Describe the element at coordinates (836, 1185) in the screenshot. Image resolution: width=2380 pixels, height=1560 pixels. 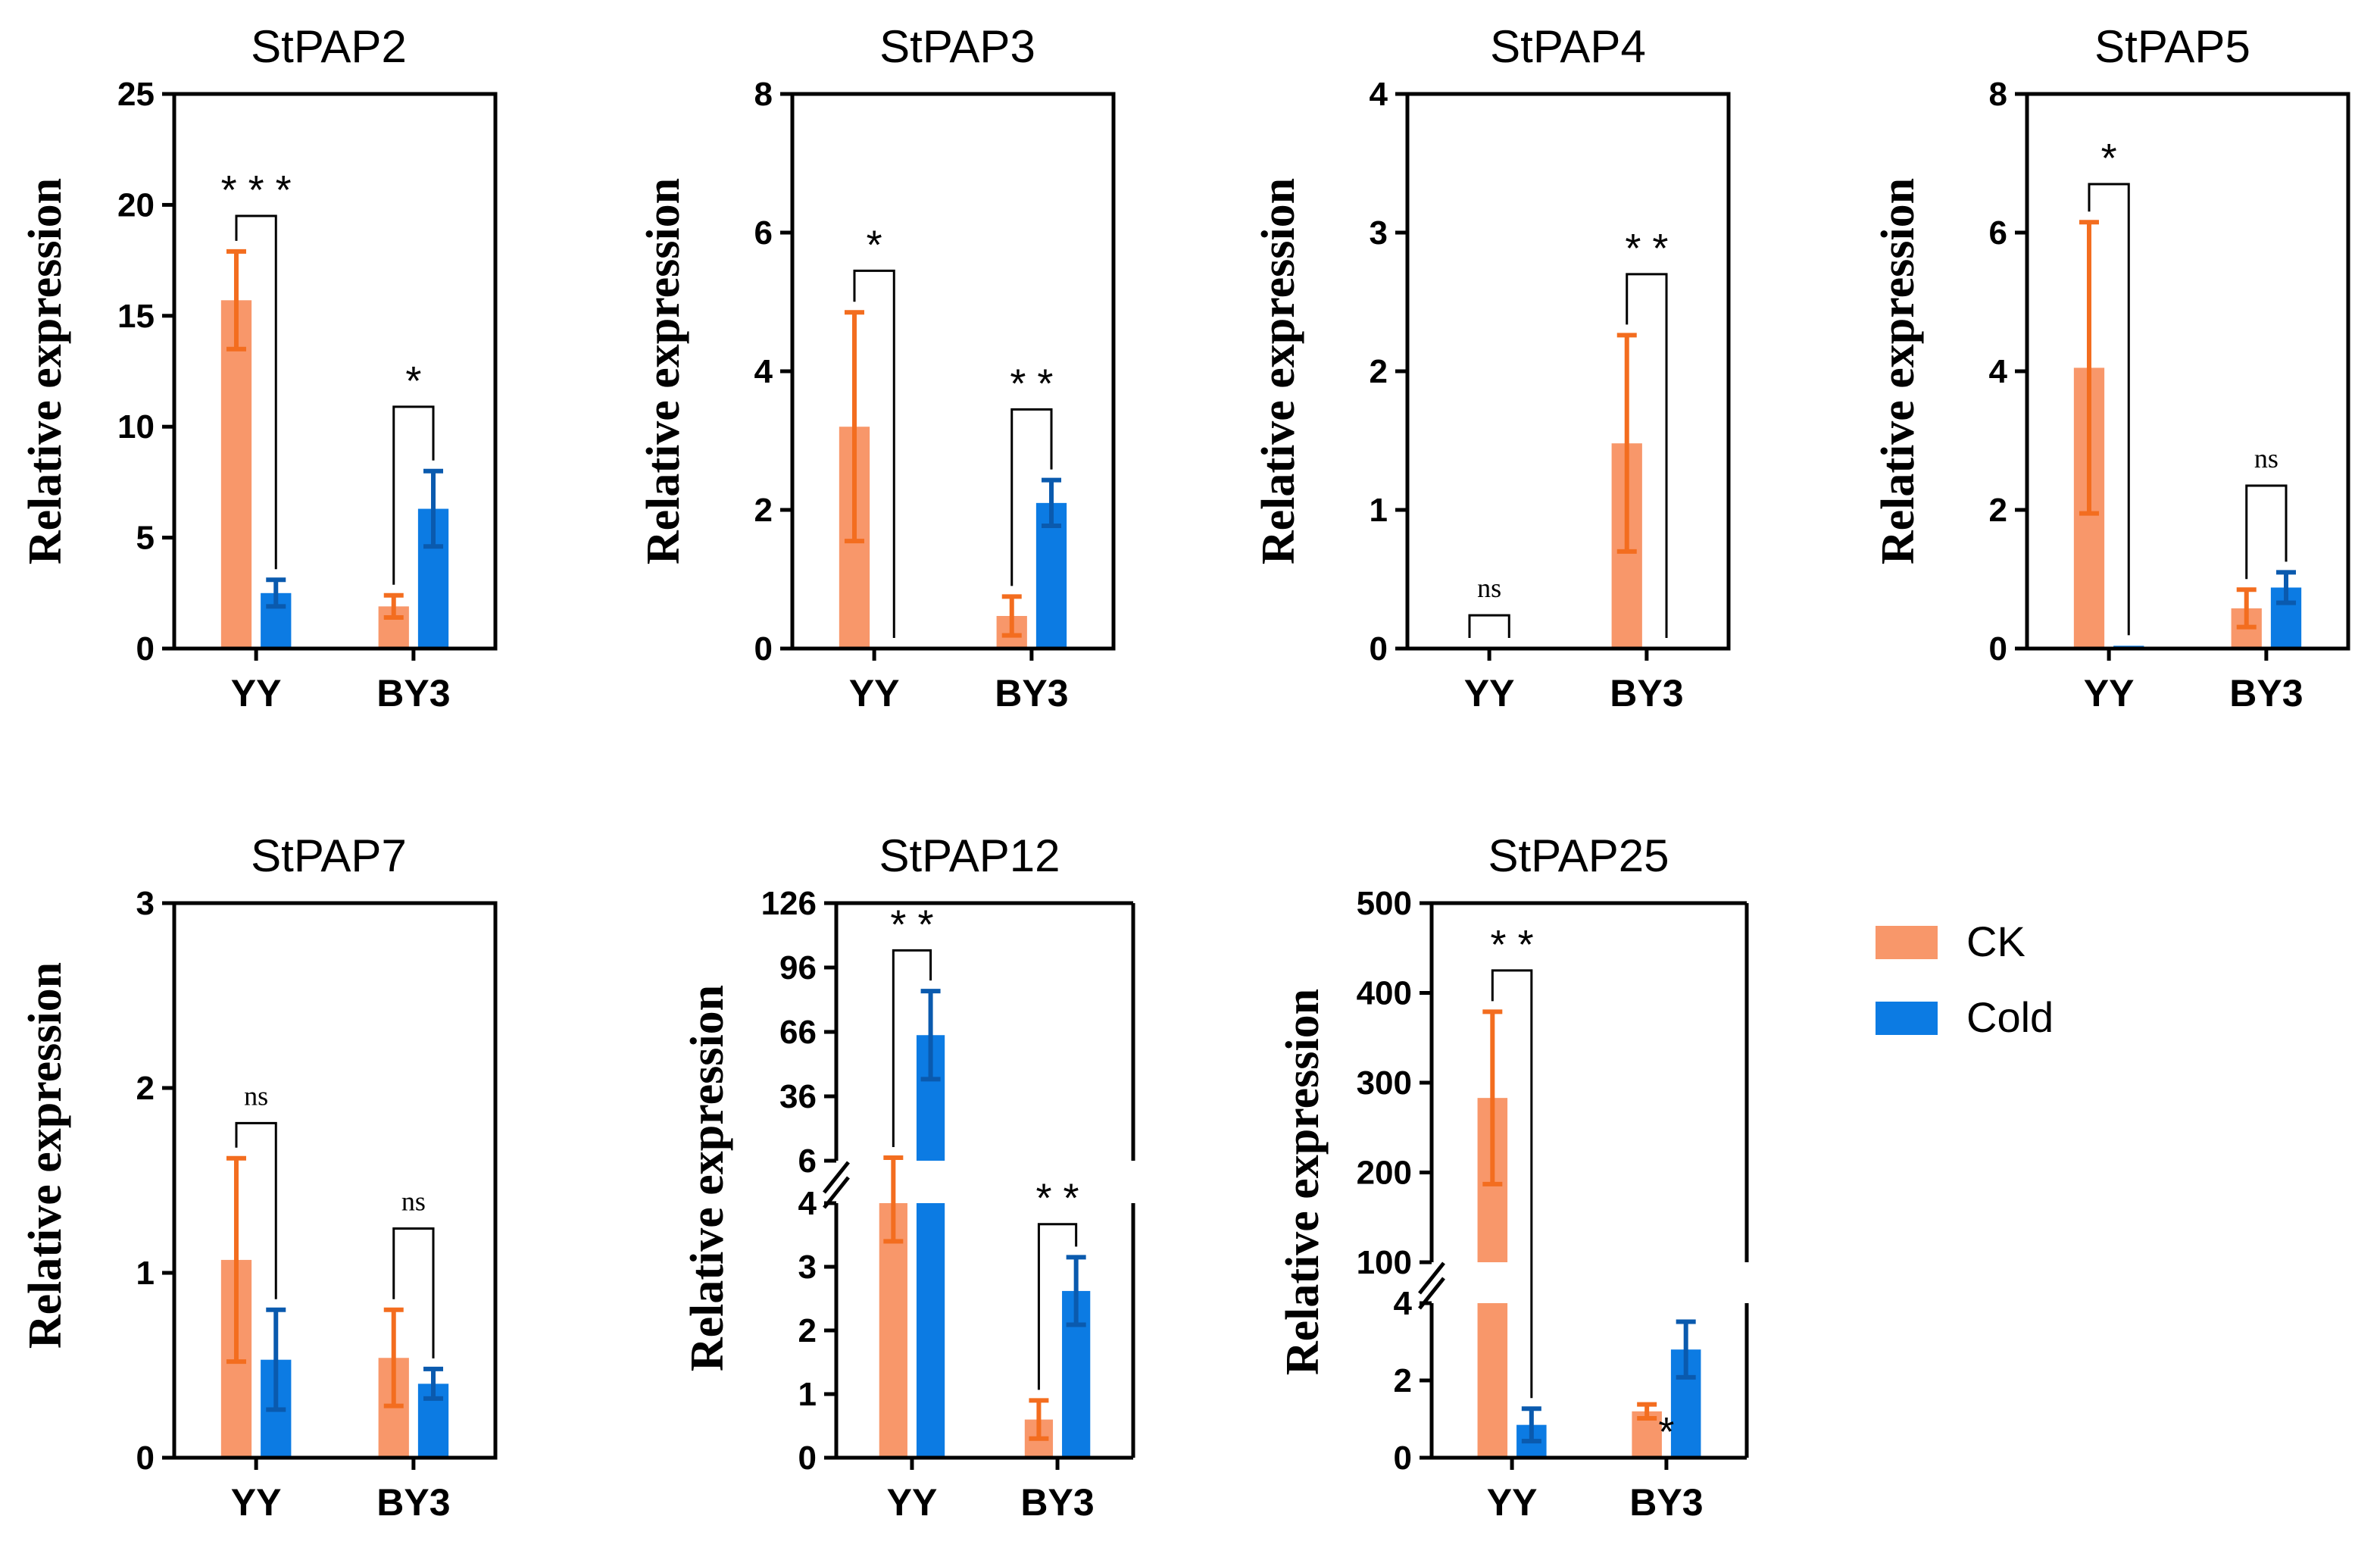
I see `axis-break-mark` at that location.